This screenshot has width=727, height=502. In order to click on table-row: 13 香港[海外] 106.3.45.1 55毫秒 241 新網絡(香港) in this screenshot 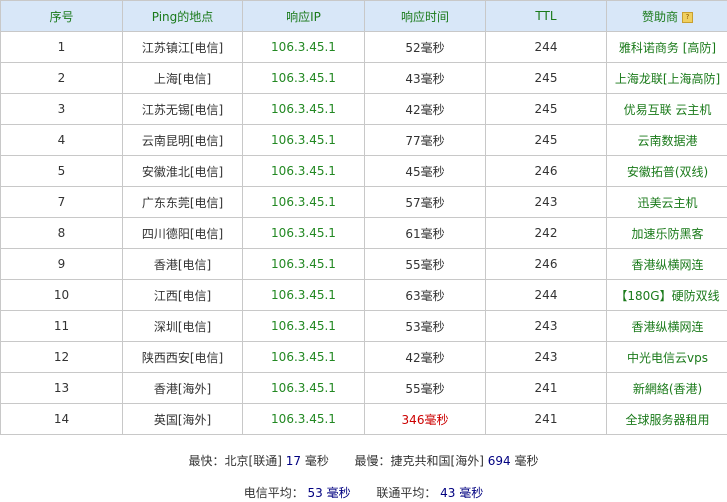, I will do `click(363, 388)`.